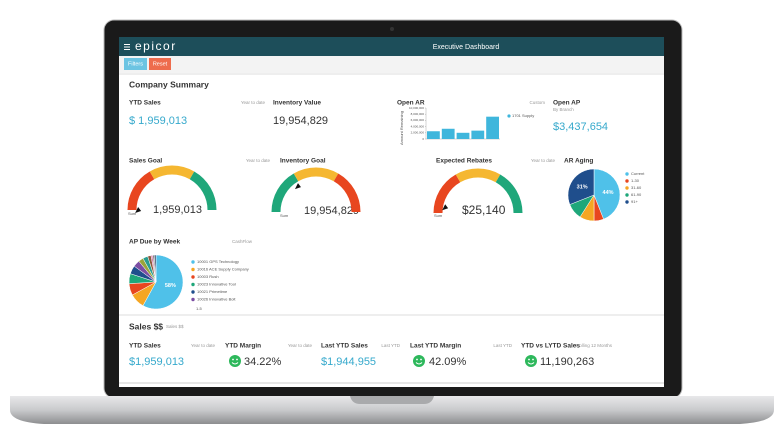 The height and width of the screenshot is (445, 784). What do you see at coordinates (300, 121) in the screenshot?
I see `tile-value: 19,954,829` at bounding box center [300, 121].